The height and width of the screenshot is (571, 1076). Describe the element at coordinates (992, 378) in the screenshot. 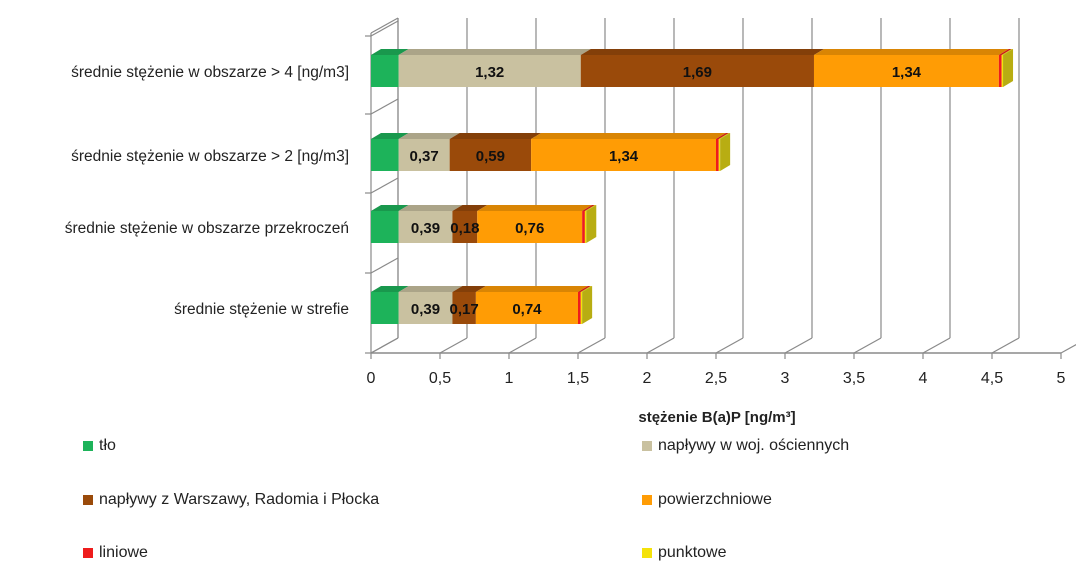

I see `x-tick-label-9: 4,5` at that location.